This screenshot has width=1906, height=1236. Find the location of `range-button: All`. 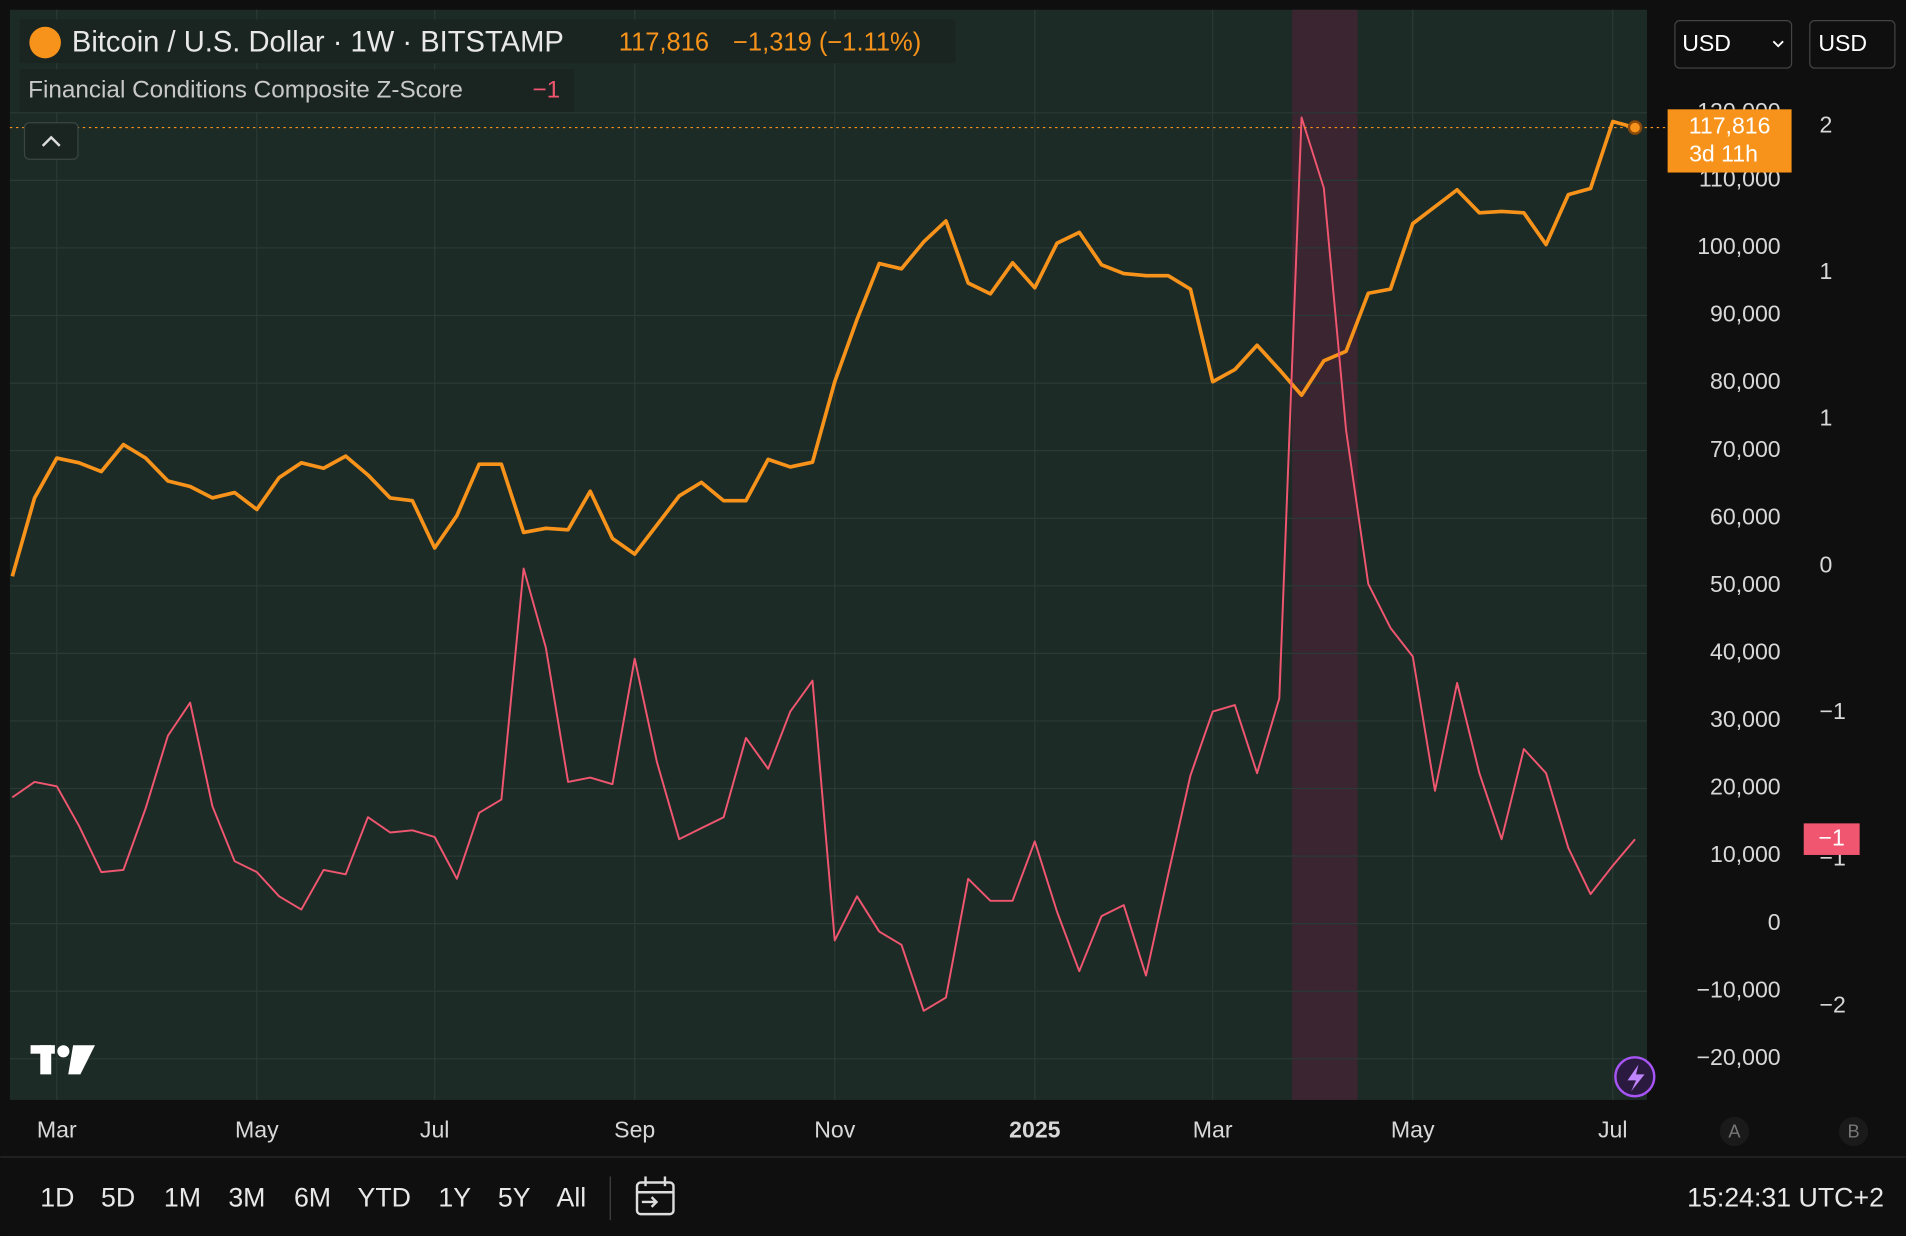

range-button: All is located at coordinates (572, 1198).